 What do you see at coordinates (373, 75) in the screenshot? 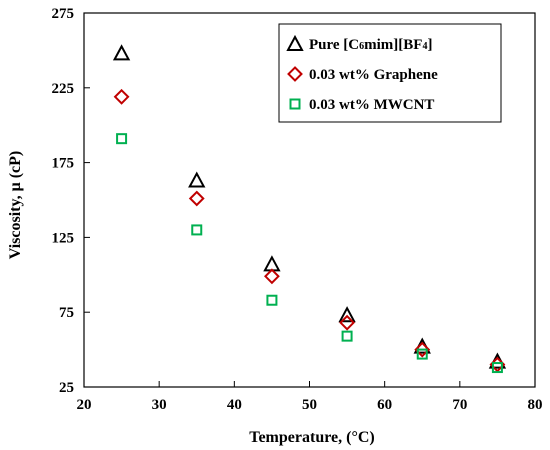
I see `legend-label: 0.03 wt% Graphene` at bounding box center [373, 75].